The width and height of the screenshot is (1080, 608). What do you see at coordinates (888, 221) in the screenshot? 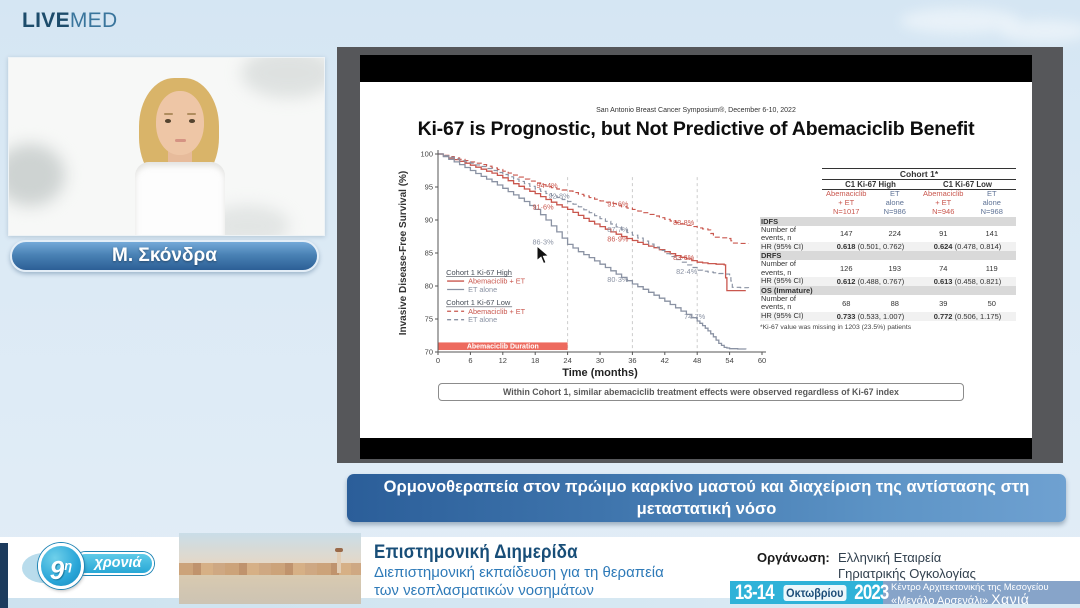
I see `table-cell: IDFS` at bounding box center [888, 221].